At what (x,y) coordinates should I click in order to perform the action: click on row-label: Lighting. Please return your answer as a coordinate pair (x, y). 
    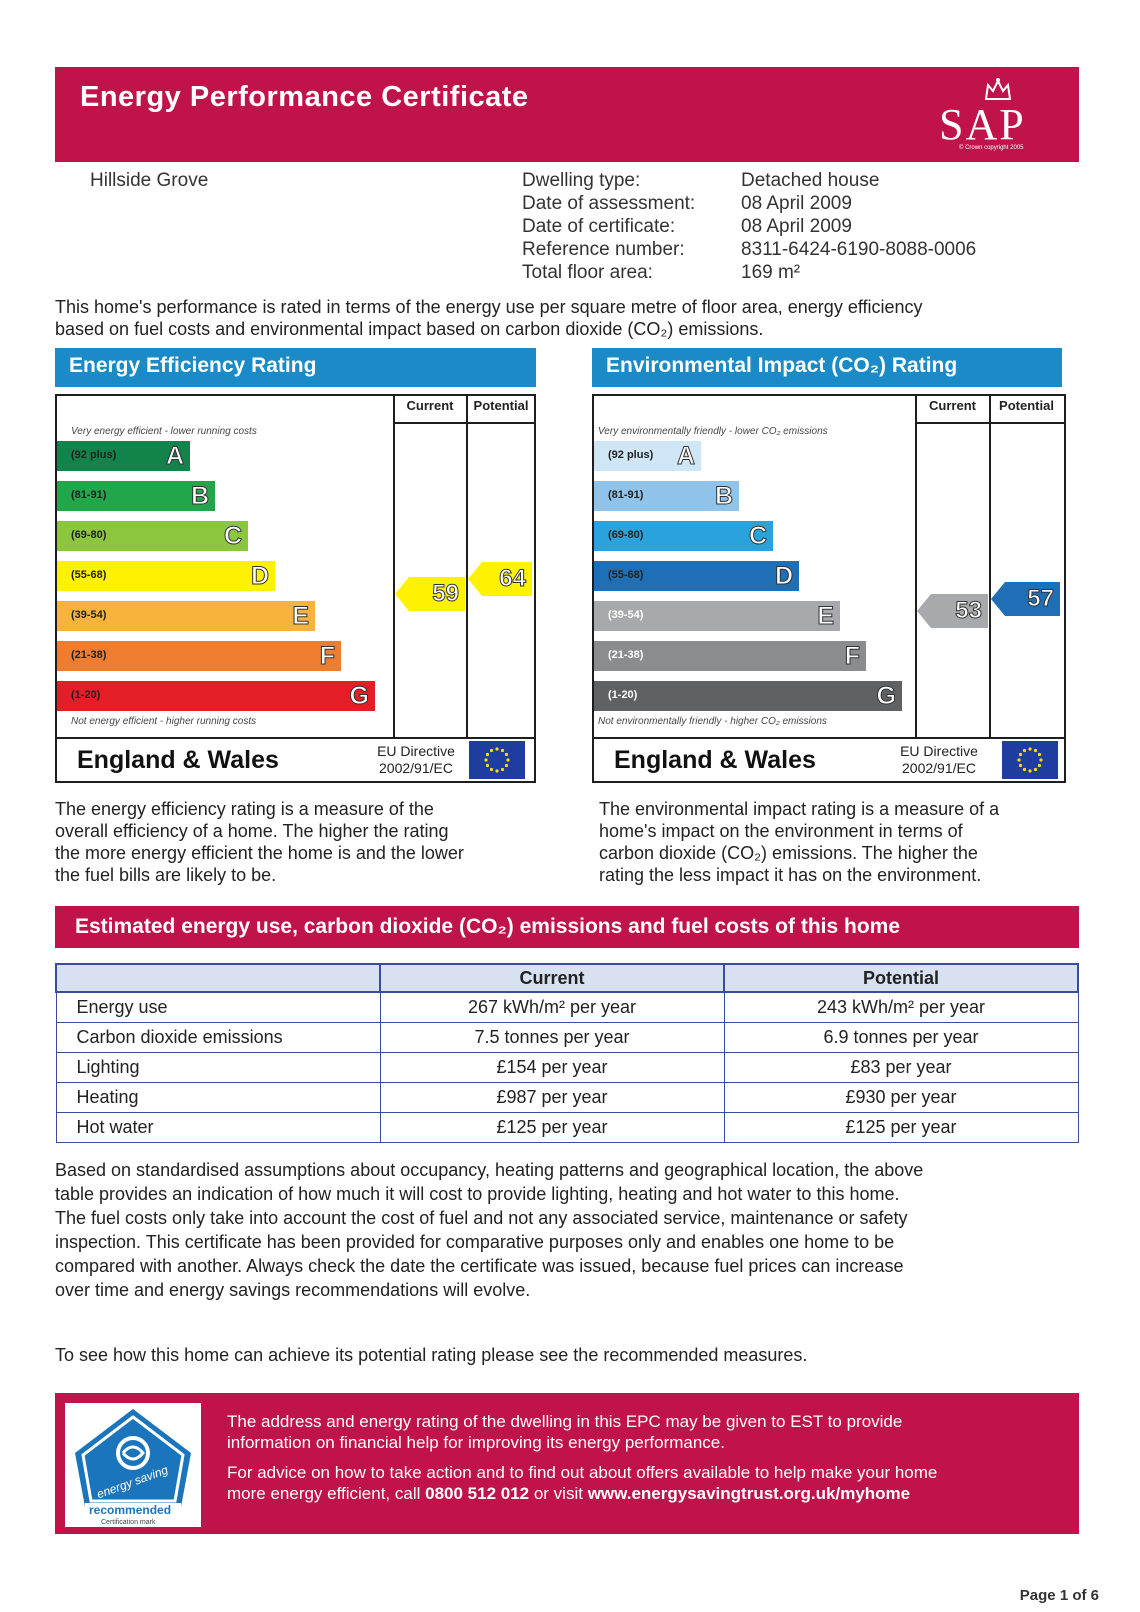
    Looking at the image, I should click on (218, 1067).